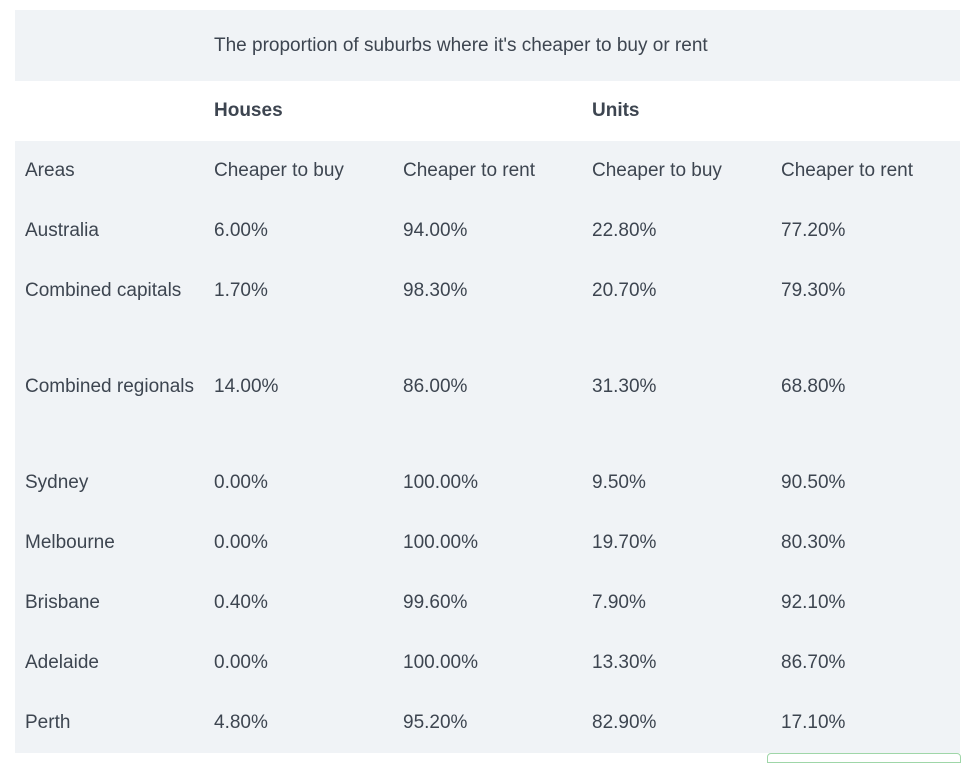 This screenshot has width=967, height=763. I want to click on value-cell: 98.30%, so click(487, 309).